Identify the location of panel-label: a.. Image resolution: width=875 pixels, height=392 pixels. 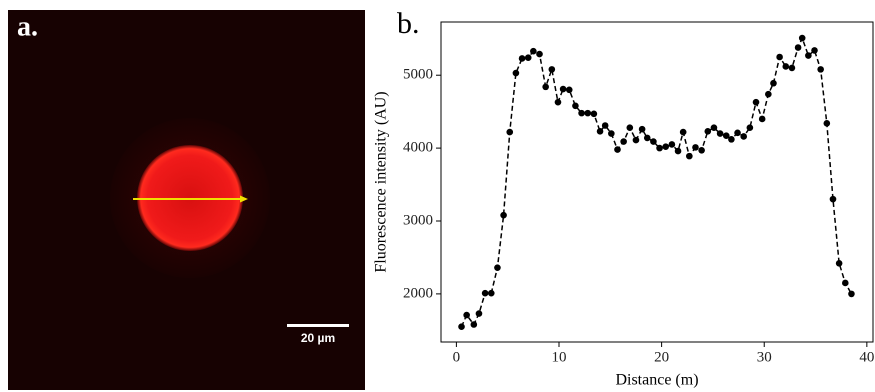
(27, 26).